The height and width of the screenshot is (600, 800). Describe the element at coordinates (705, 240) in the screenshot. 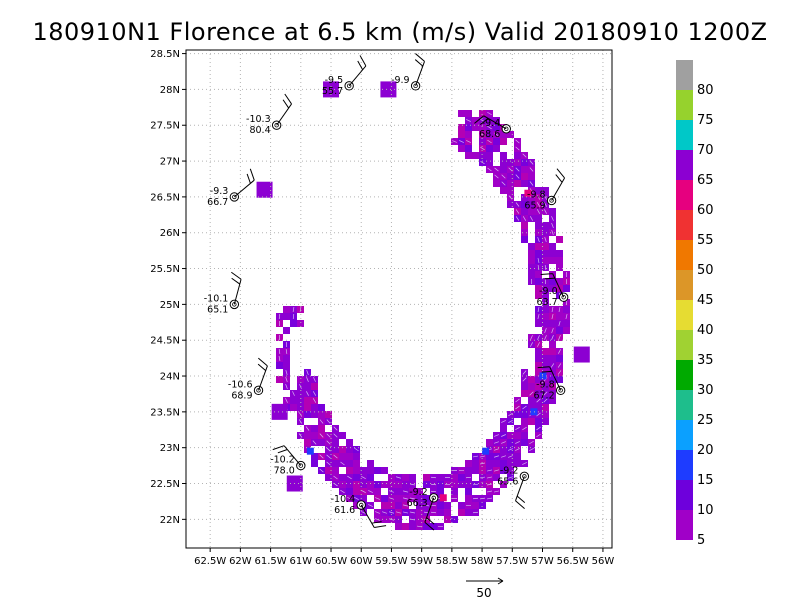

I see `colorbar-label: 55` at that location.